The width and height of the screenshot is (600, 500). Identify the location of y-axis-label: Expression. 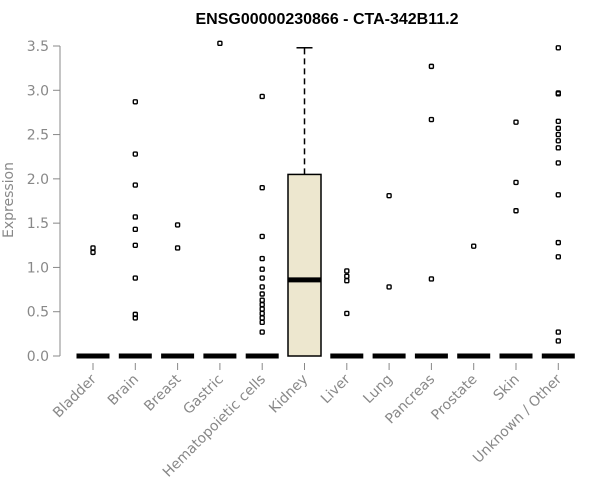
(9, 200).